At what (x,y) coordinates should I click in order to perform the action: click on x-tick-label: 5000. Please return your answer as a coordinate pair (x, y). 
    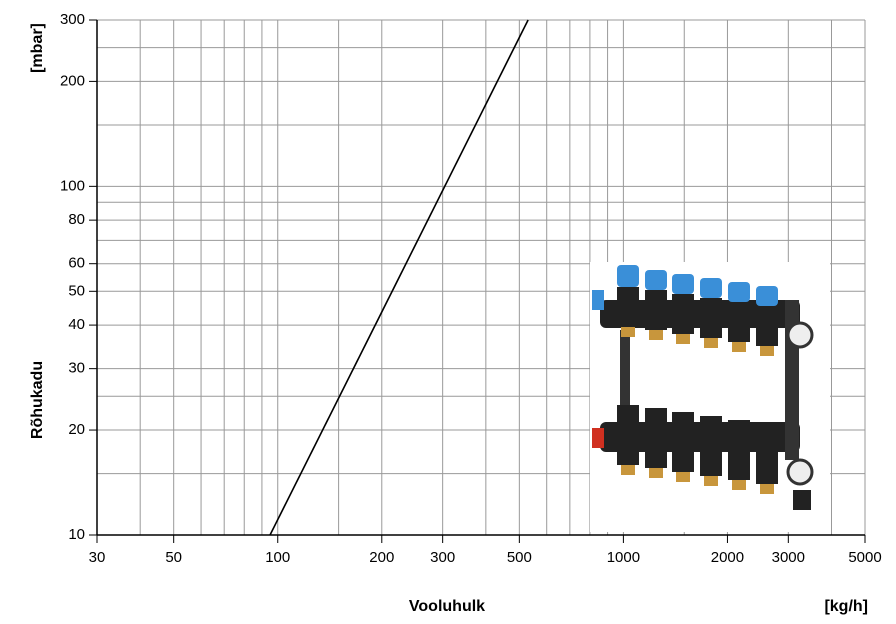
    Looking at the image, I should click on (864, 557).